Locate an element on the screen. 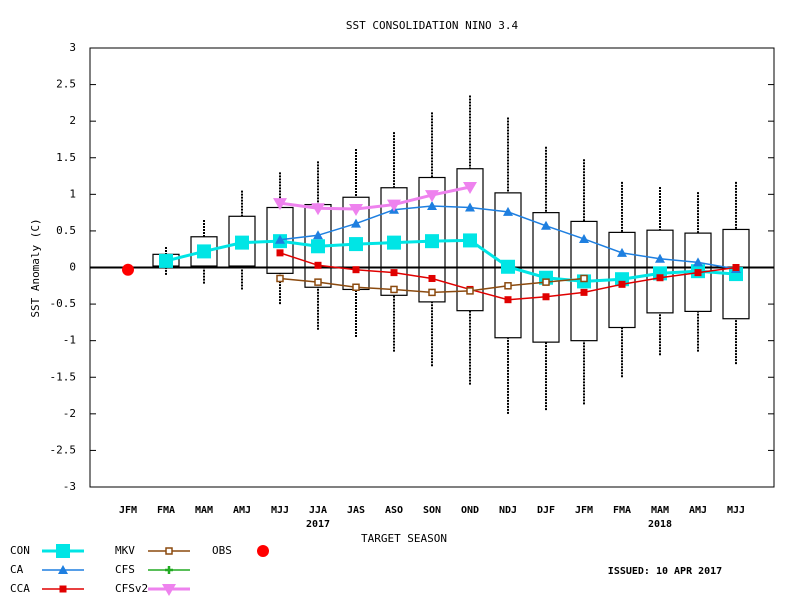 This screenshot has width=800, height=600. year-label: 2018 is located at coordinates (660, 524).